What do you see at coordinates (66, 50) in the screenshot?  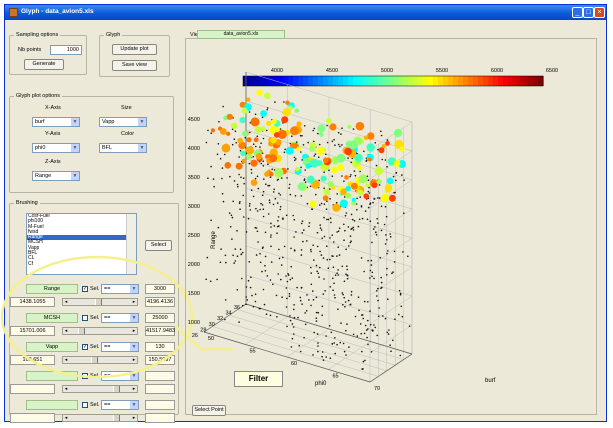 I see `nb-points-input: 1000` at bounding box center [66, 50].